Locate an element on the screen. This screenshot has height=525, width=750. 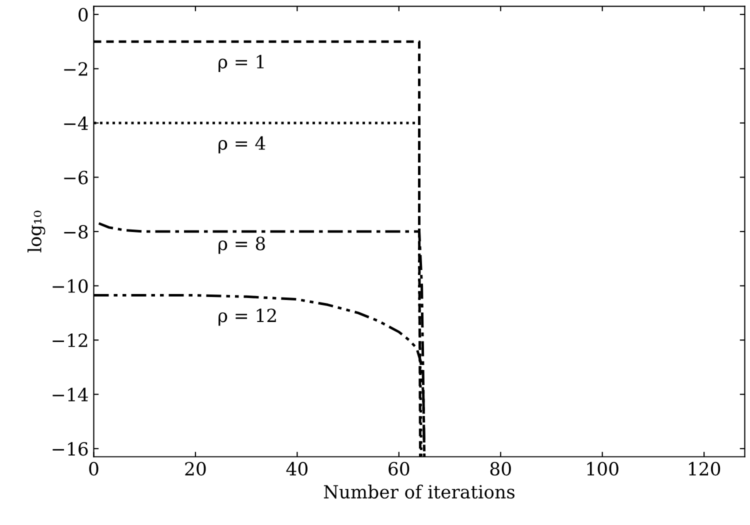
x-tick-label: 60 is located at coordinates (399, 469).